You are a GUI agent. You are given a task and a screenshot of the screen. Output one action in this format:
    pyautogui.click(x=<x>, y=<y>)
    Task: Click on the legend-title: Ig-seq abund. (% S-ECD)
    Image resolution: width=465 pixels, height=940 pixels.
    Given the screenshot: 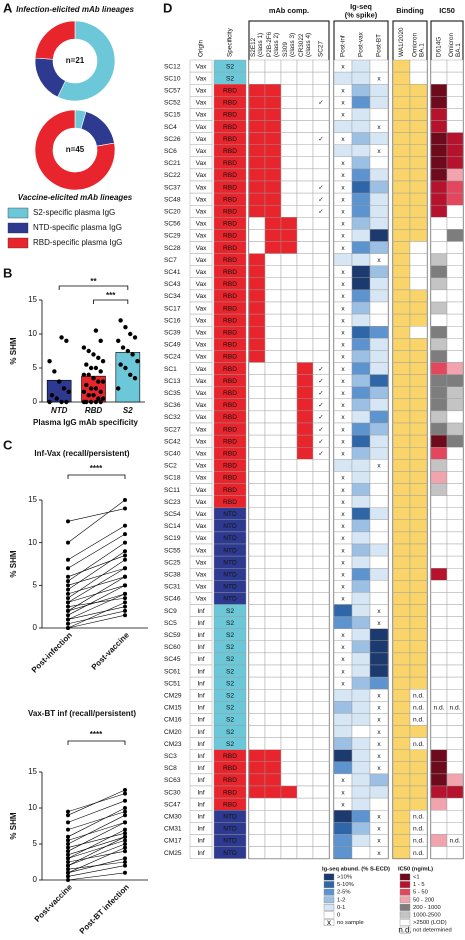 What is the action you would take?
    pyautogui.click(x=356, y=870)
    